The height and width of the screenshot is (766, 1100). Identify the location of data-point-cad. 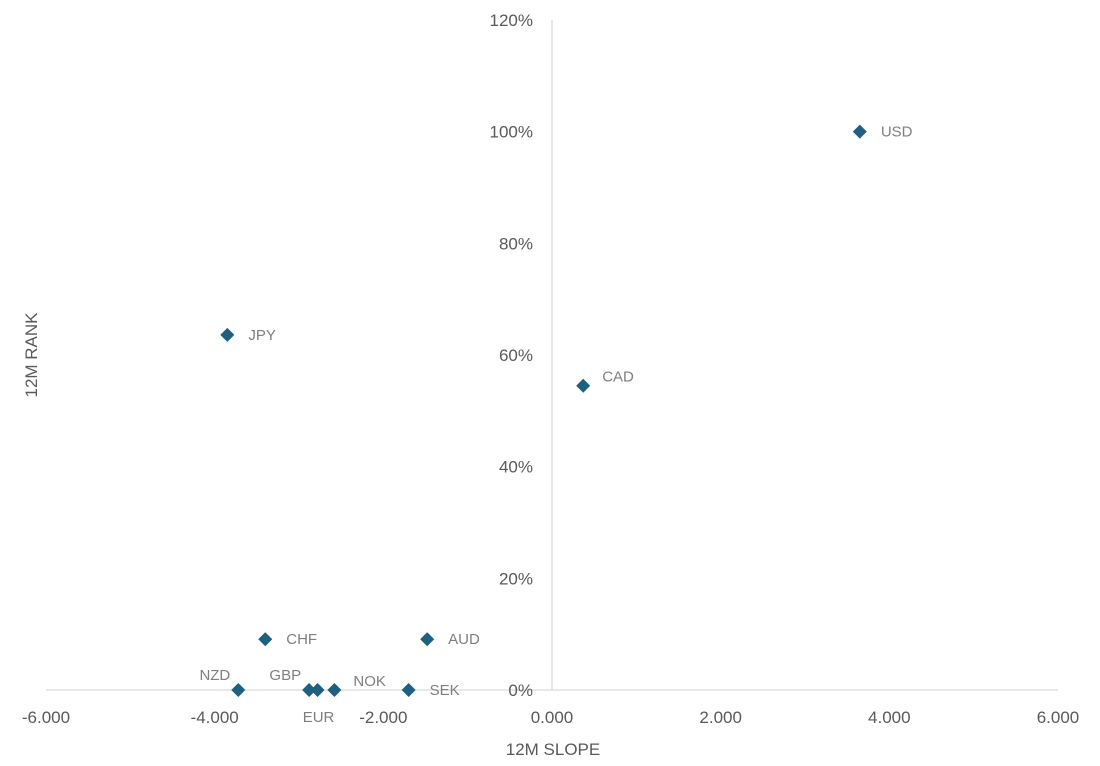
(583, 385).